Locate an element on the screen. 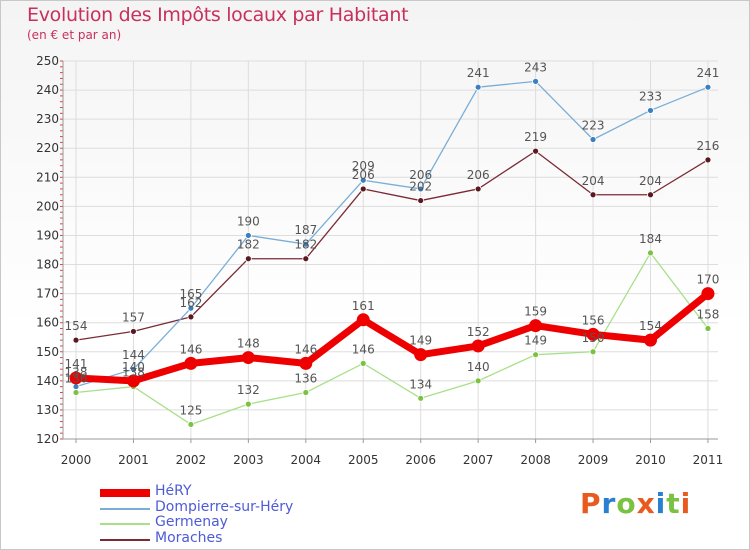 The image size is (750, 550). data-label-dompierre-sur-h-ry: 138 is located at coordinates (76, 373).